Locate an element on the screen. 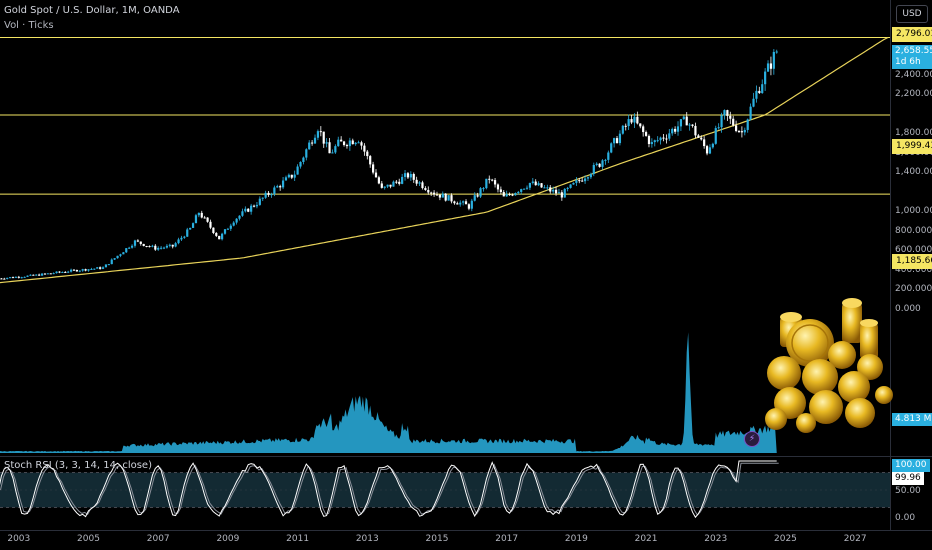 The height and width of the screenshot is (550, 932). symbol-title: Gold Spot / U.S. Dollar, 1M, OANDA is located at coordinates (92, 10).